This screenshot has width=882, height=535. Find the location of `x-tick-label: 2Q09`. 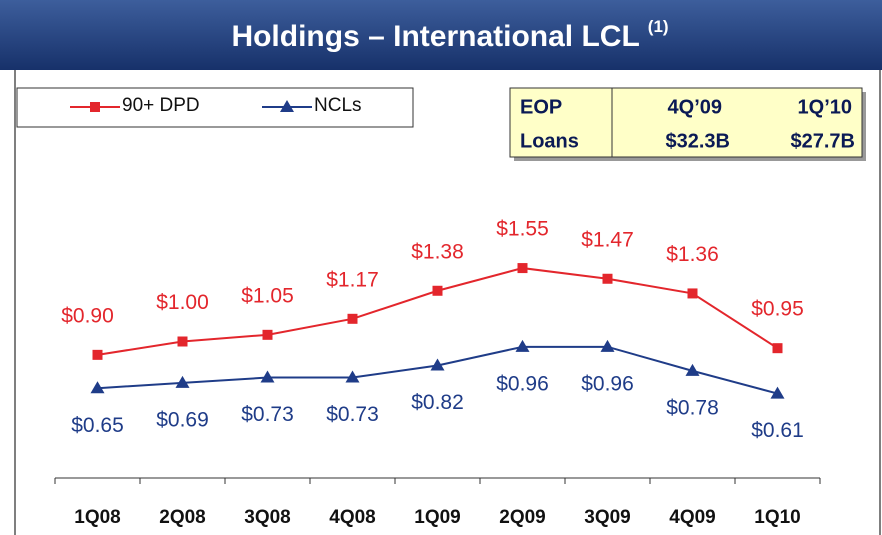

x-tick-label: 2Q09 is located at coordinates (522, 517).